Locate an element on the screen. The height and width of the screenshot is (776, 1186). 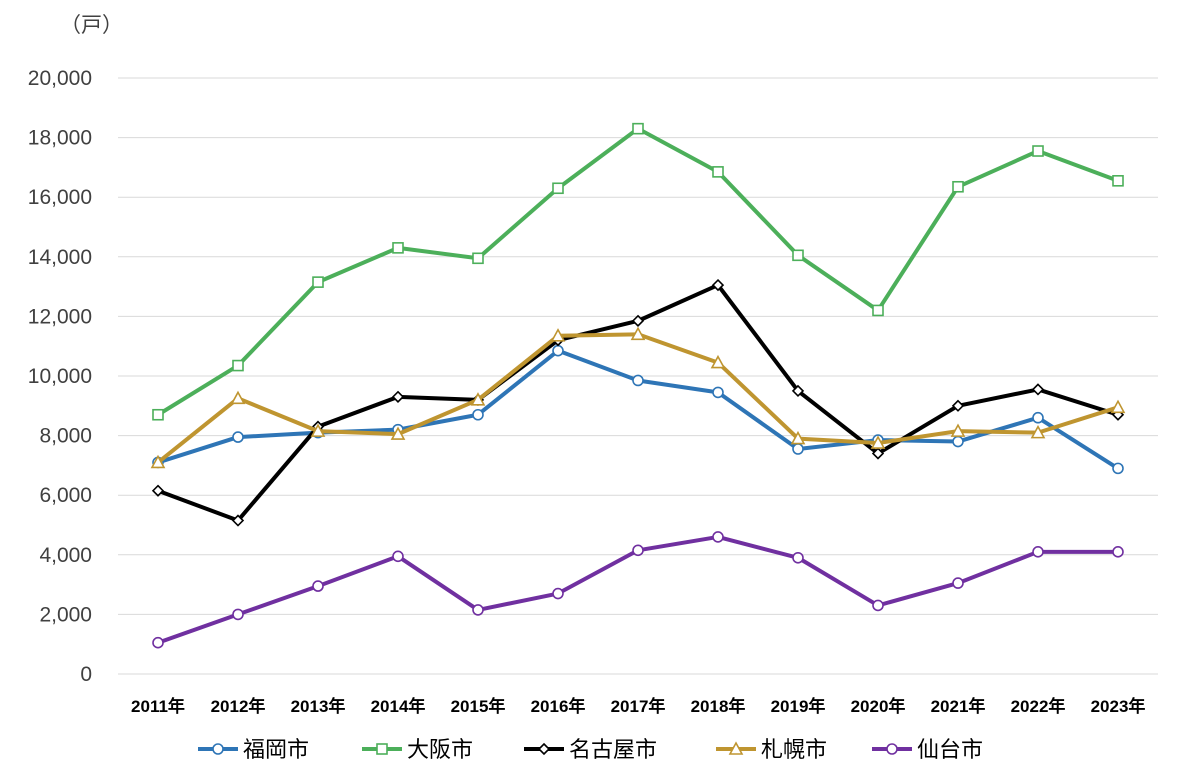
y-tick-label: 8,000 is located at coordinates (65, 436).